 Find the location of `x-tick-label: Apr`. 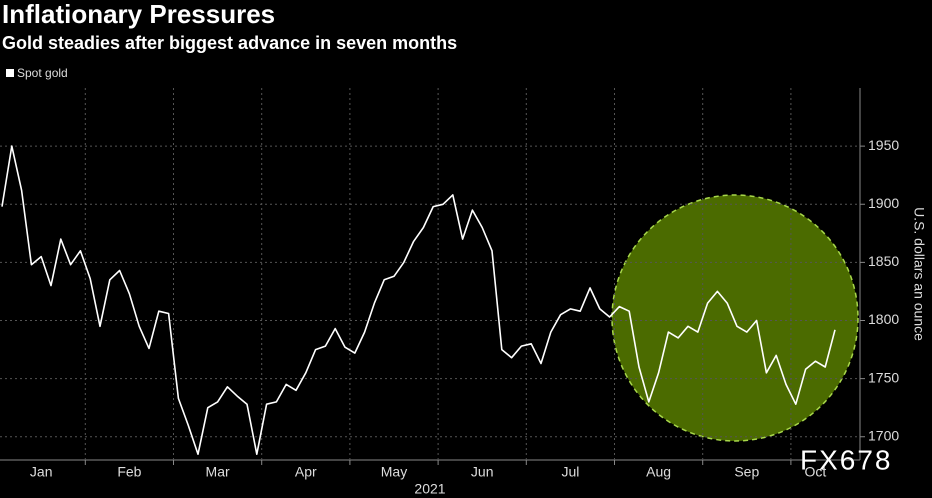

x-tick-label: Apr is located at coordinates (306, 472).